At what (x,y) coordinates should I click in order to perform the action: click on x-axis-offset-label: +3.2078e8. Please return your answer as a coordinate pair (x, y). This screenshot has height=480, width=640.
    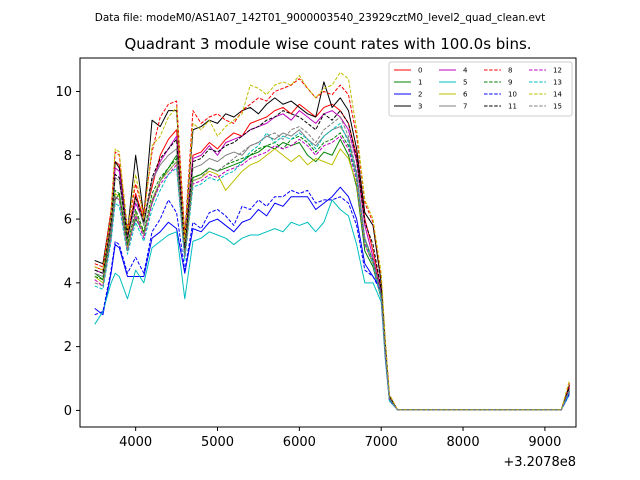
    Looking at the image, I should click on (539, 462).